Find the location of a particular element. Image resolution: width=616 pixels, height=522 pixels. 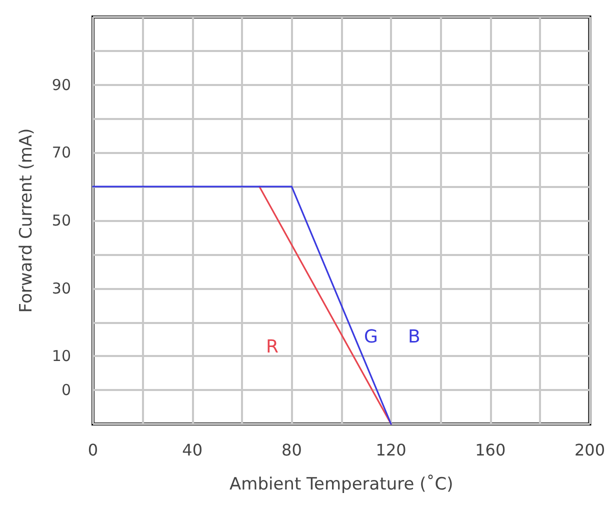

x-tick-label: 40 is located at coordinates (192, 450).